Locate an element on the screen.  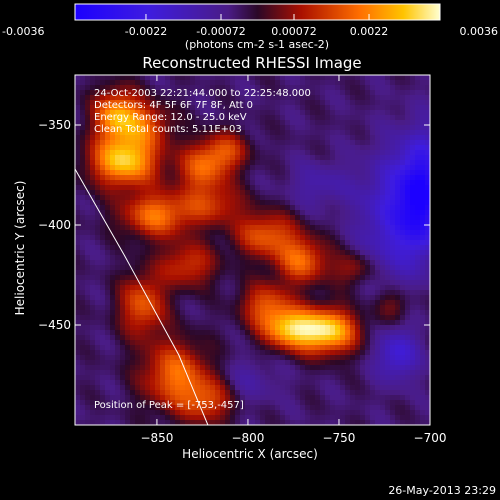
colorbar-tick-label: -0.0036 is located at coordinates (23, 31).